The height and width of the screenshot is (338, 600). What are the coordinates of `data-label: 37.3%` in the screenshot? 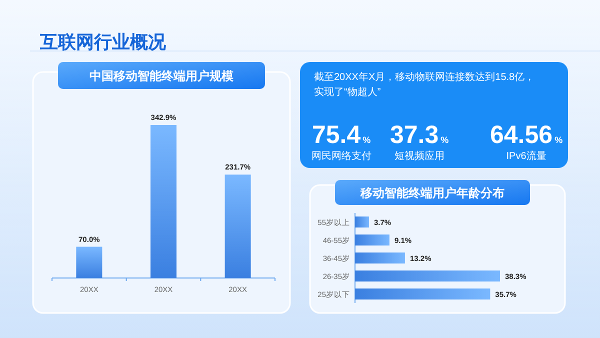 It's located at (419, 135).